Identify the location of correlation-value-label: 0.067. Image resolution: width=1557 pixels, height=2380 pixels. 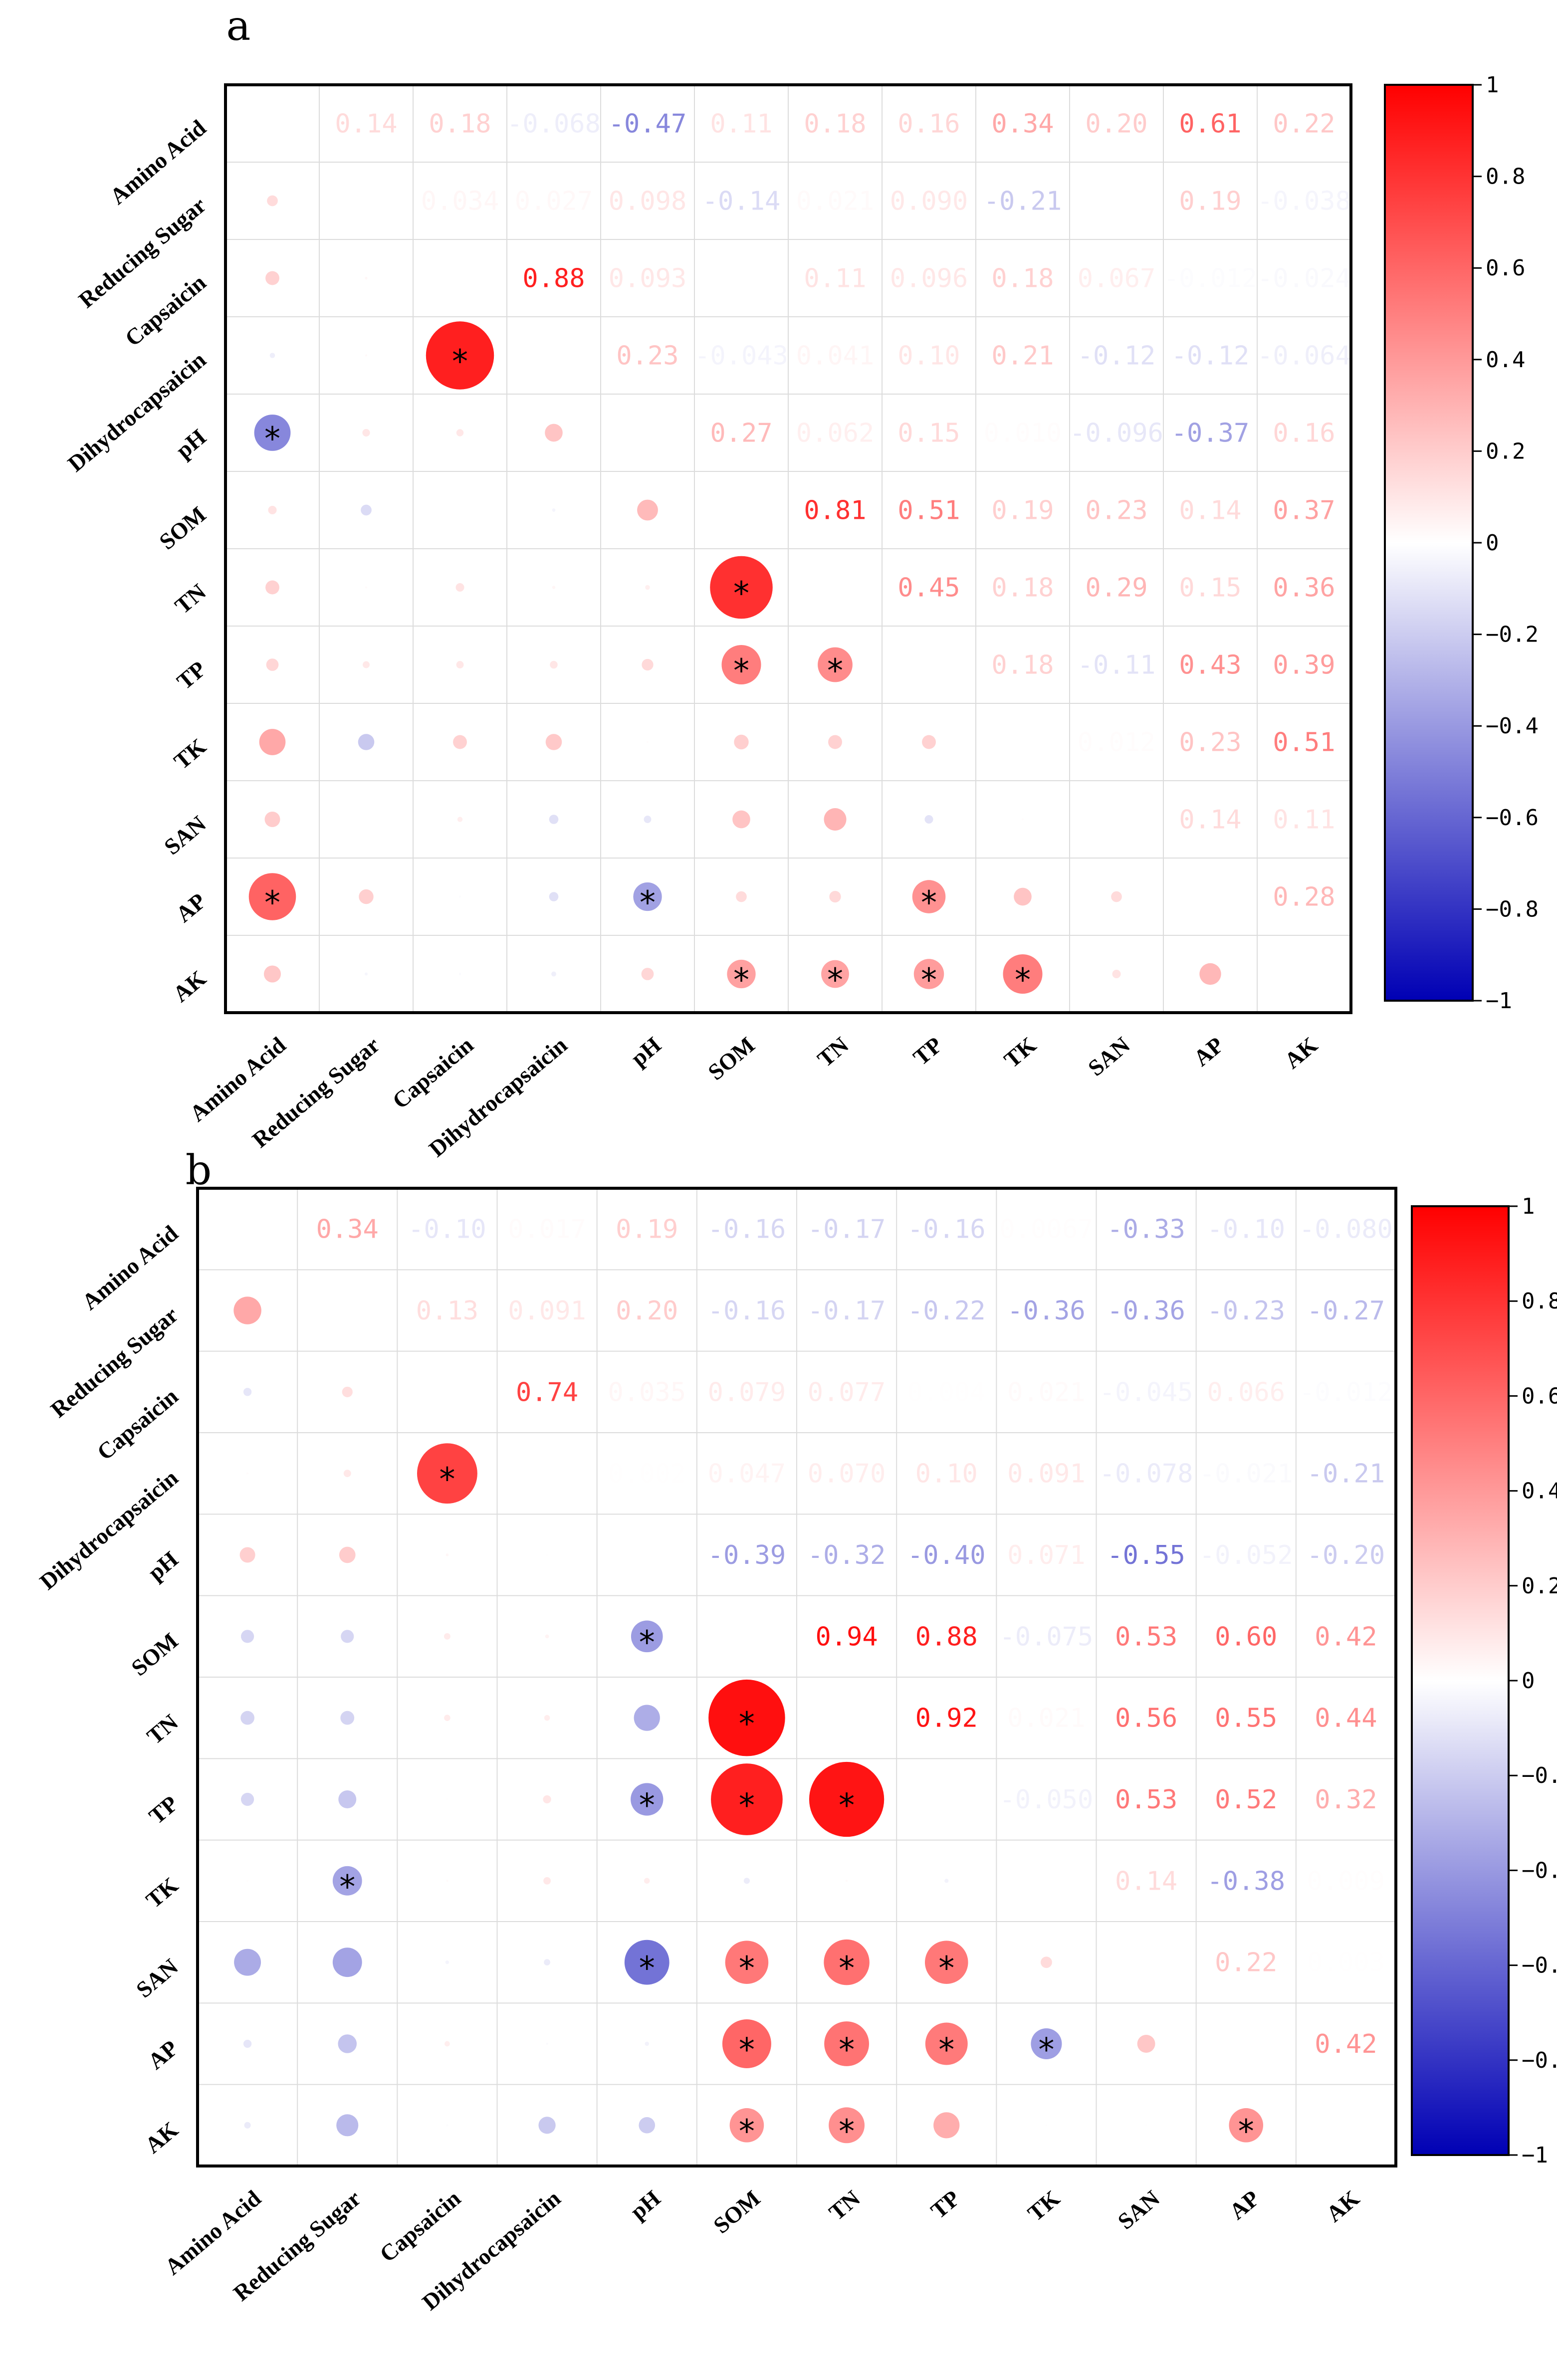
(1117, 279).